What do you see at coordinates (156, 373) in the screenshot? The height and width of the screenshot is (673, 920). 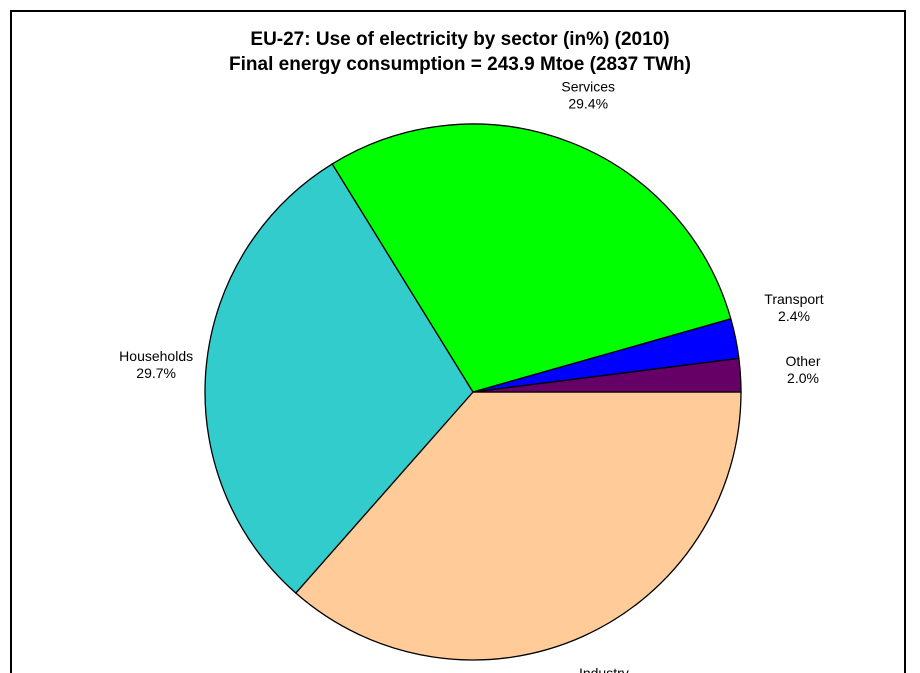 I see `slice-value-households: 29.7%` at bounding box center [156, 373].